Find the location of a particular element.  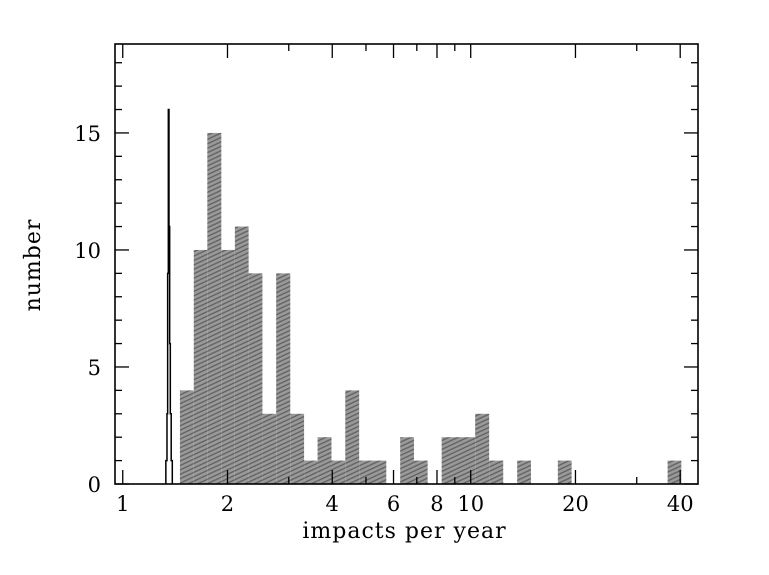

x-tick-label: 1 is located at coordinates (122, 504).